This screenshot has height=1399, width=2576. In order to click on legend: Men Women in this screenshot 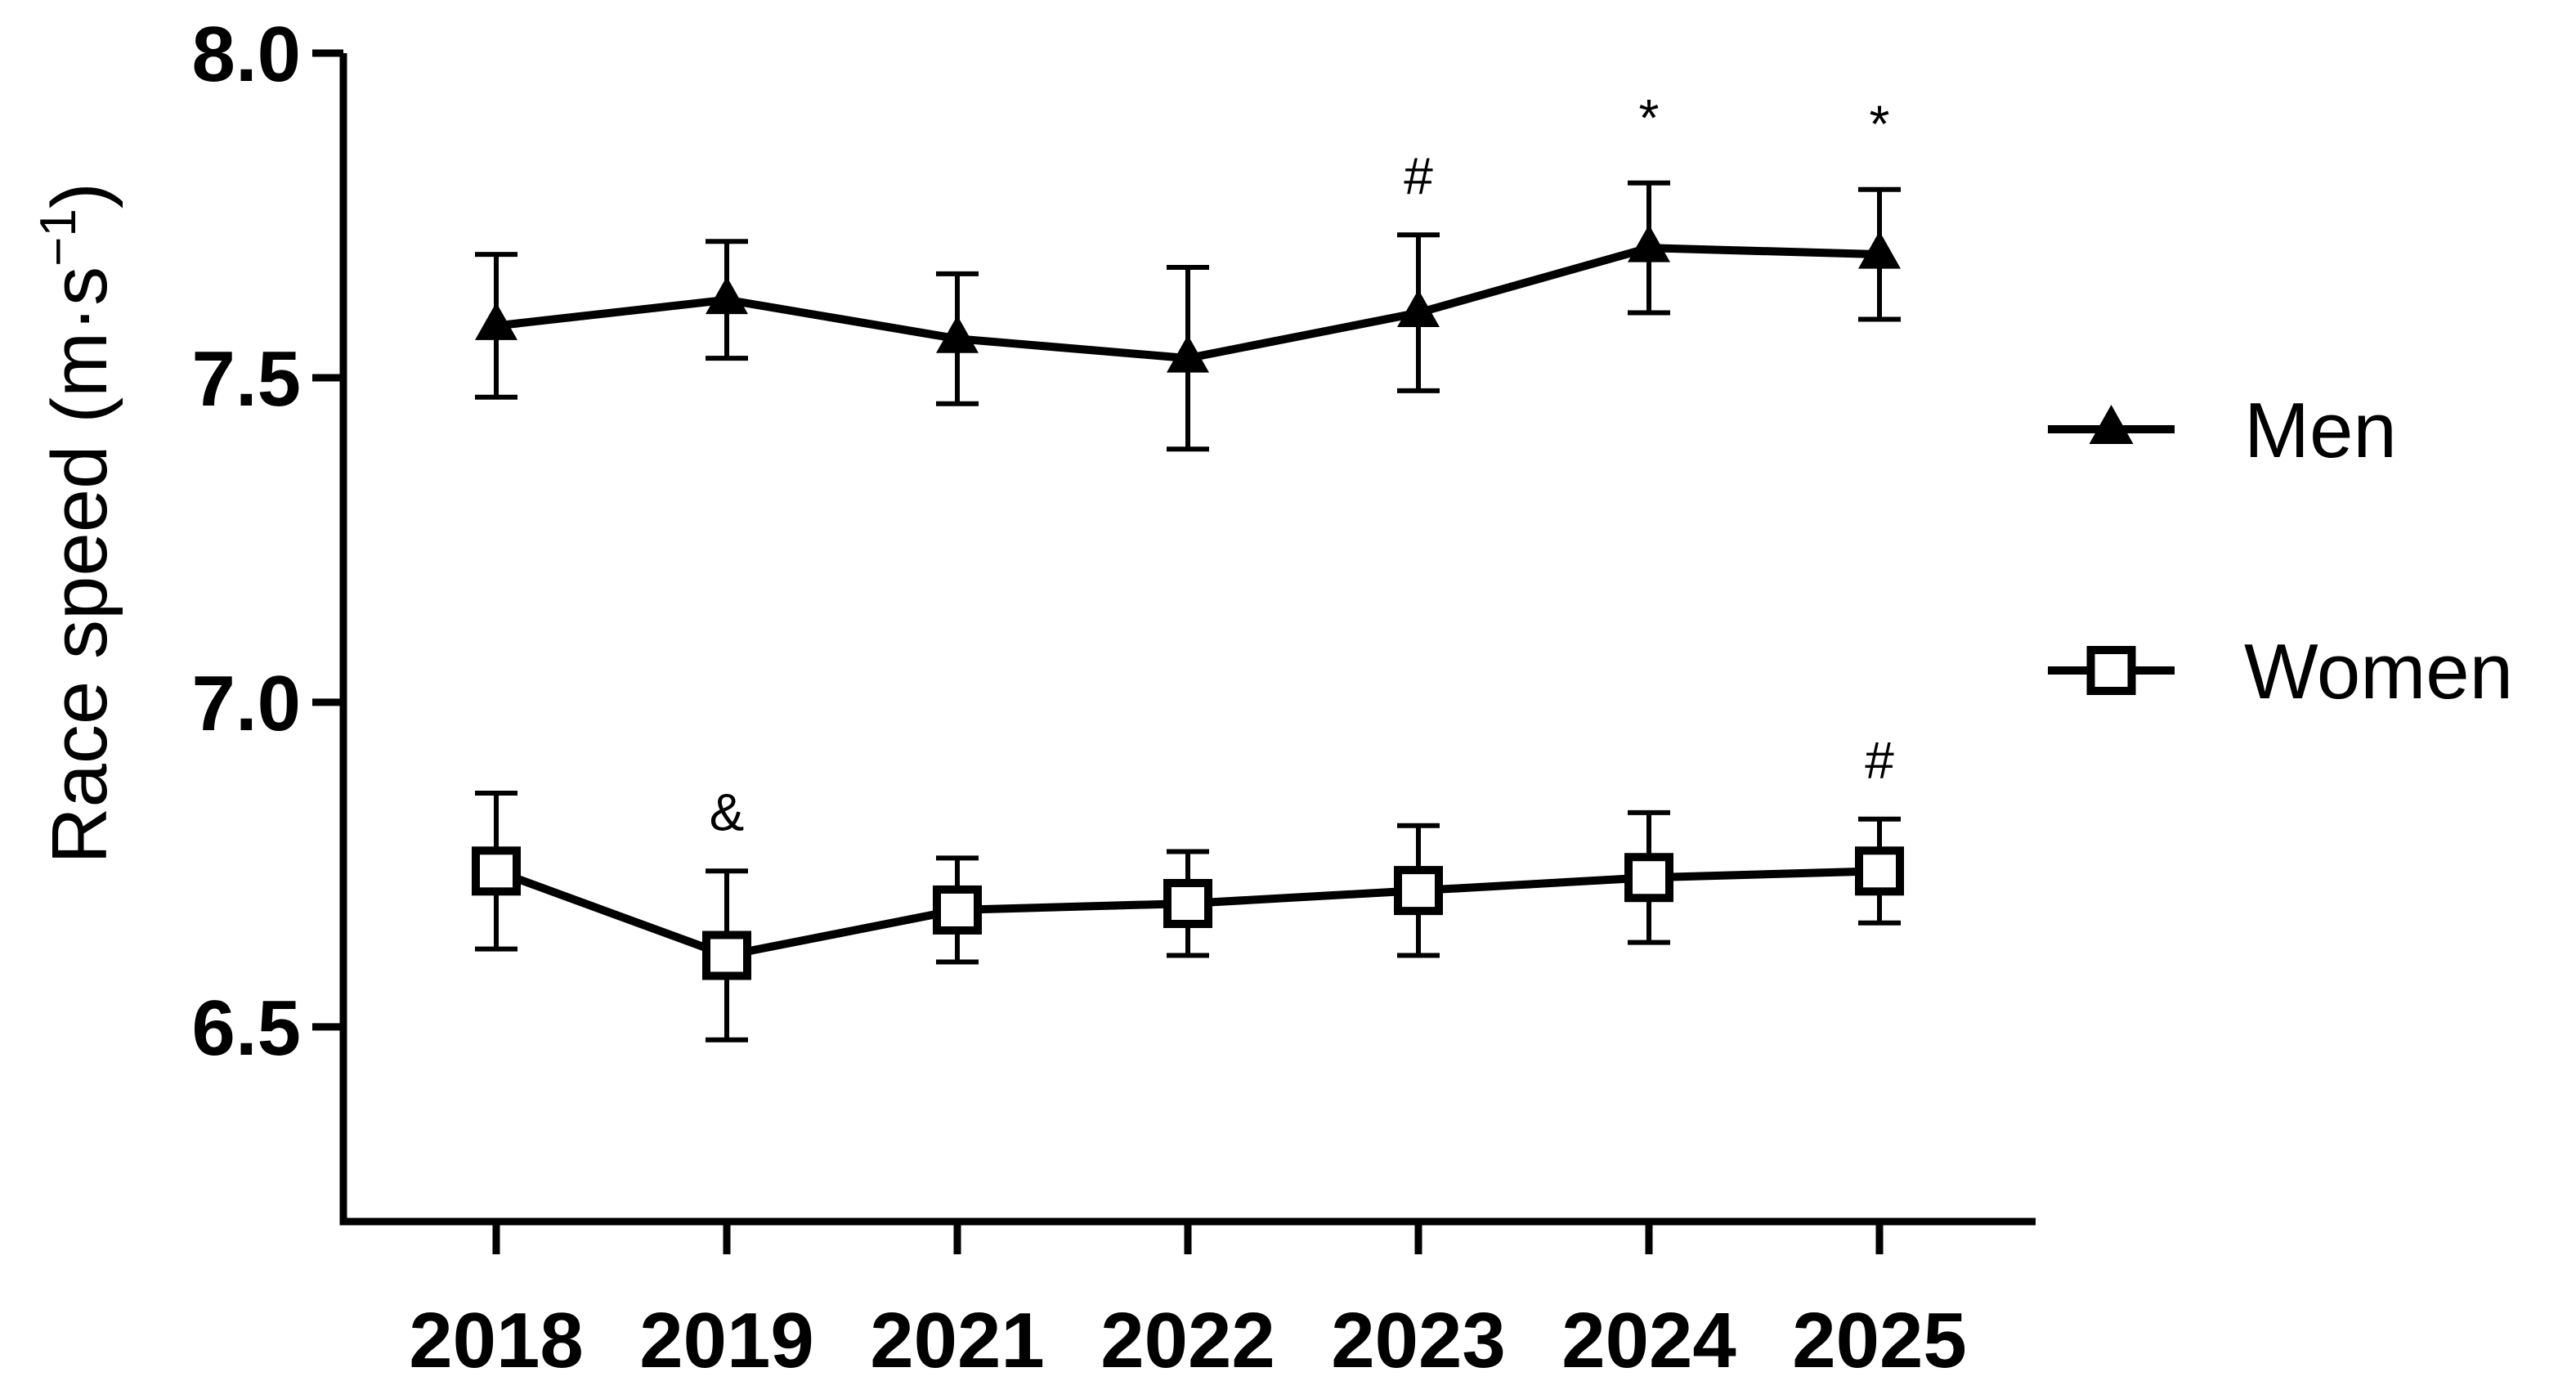, I will do `click(2281, 551)`.